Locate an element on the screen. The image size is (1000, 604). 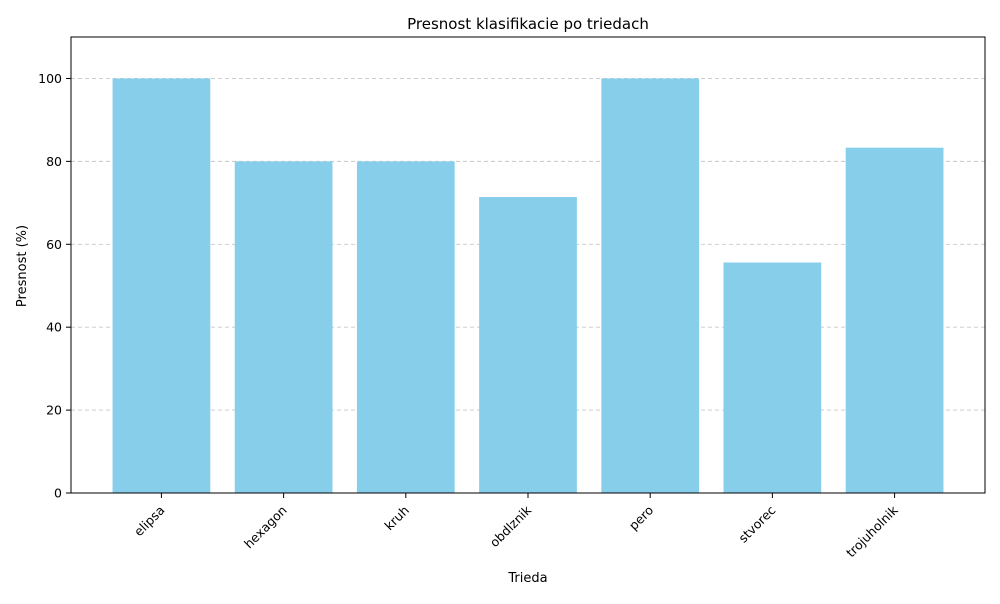
y-tick-label: 20 is located at coordinates (54, 410).